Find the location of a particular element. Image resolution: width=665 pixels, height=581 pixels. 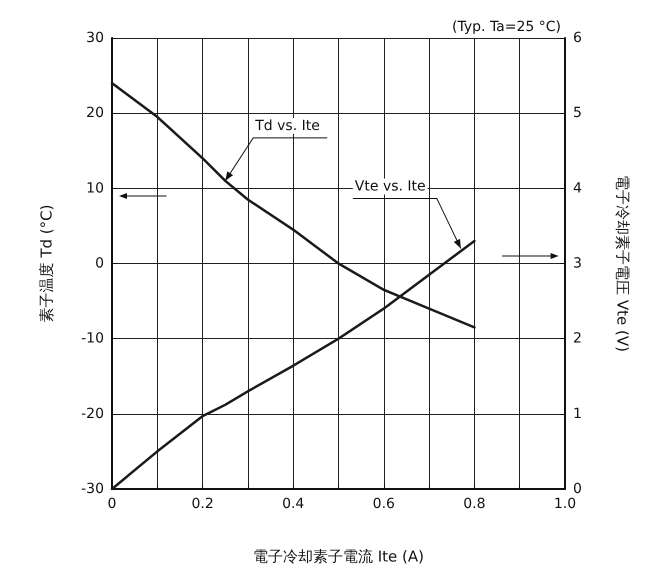

x-tick-label: 0 is located at coordinates (112, 504).